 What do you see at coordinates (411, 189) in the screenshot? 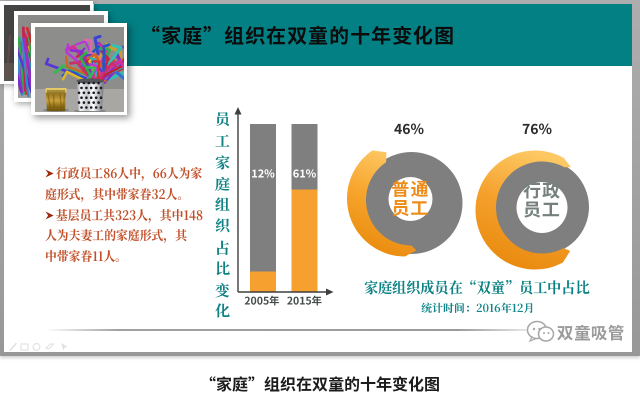
I see `svg-text: 普通` at bounding box center [411, 189].